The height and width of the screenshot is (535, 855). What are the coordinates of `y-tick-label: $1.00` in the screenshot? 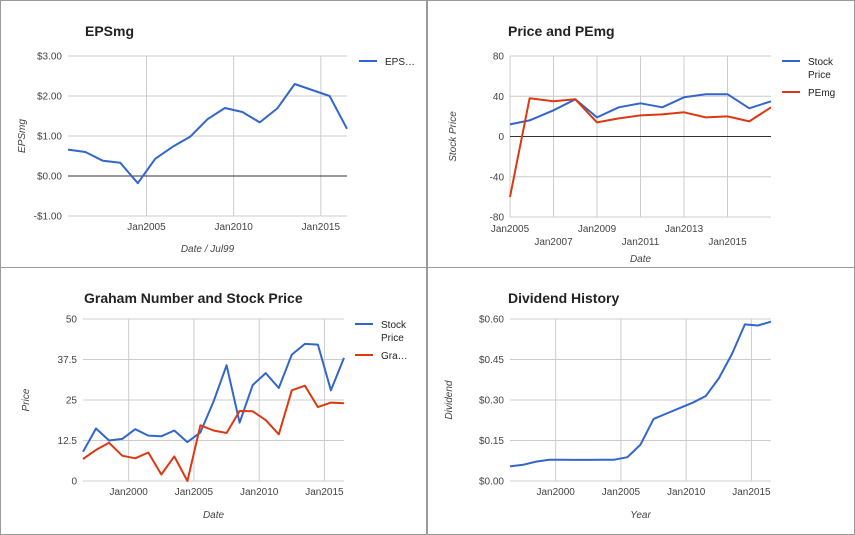 It's located at (49, 137).